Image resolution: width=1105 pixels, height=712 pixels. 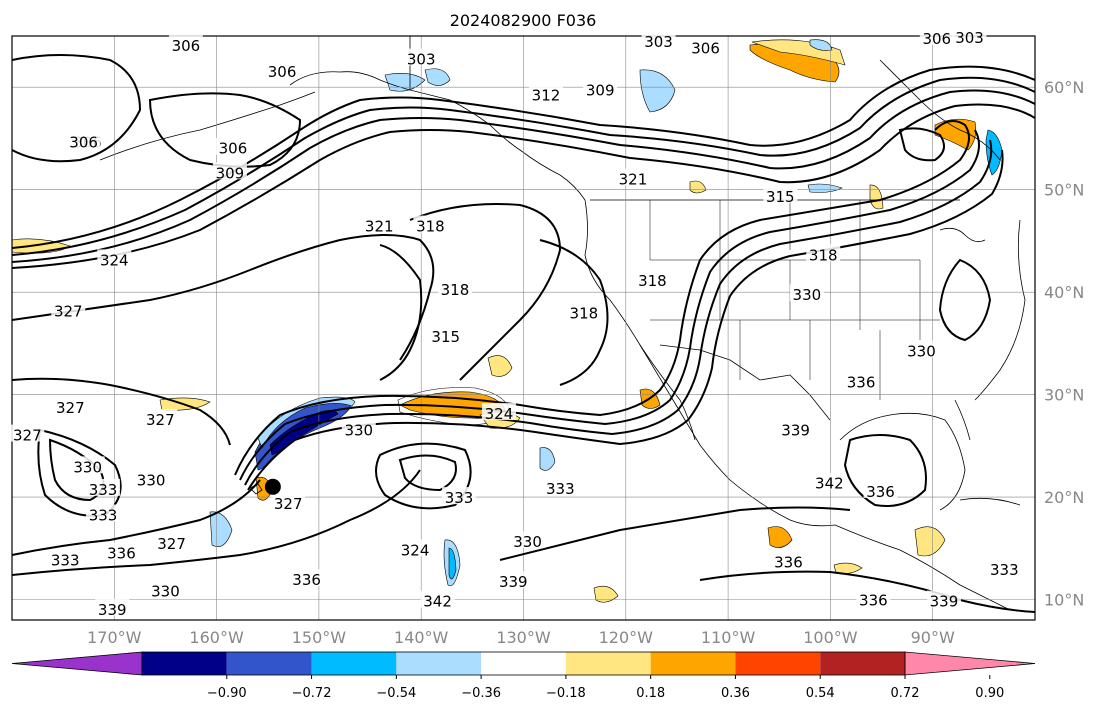 I want to click on colorbar-tick-label: −0.36, so click(x=481, y=693).